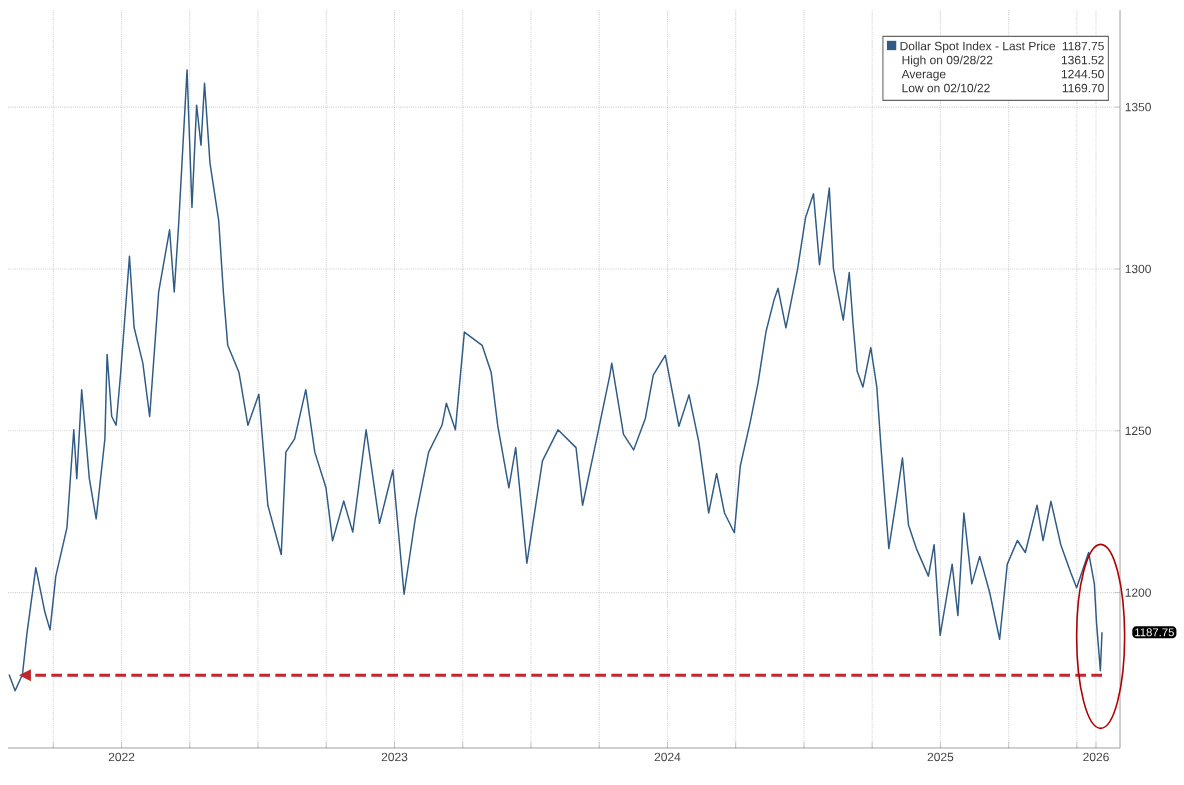 The image size is (1184, 785). I want to click on x-tick-label: 2022, so click(121, 757).